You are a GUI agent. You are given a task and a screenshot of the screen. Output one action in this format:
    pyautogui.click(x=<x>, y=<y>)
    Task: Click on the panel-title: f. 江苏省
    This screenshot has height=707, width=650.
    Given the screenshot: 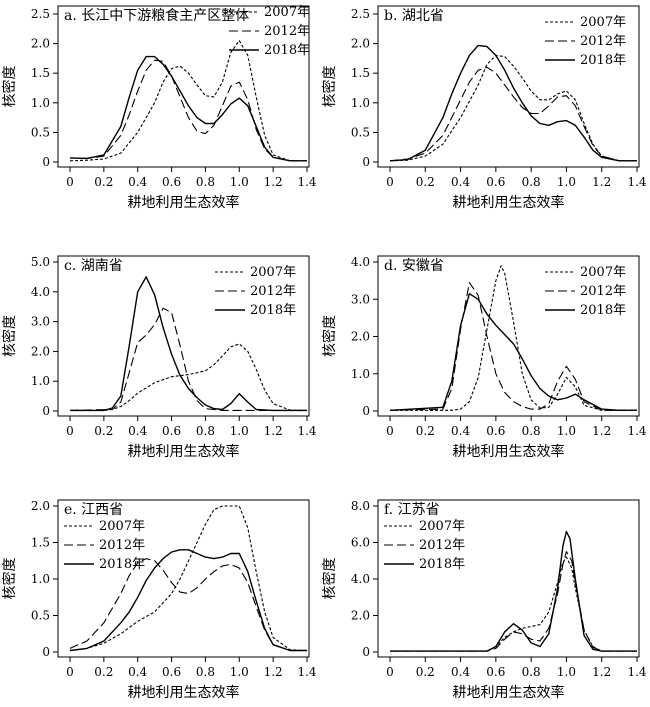 What is the action you would take?
    pyautogui.click(x=412, y=510)
    